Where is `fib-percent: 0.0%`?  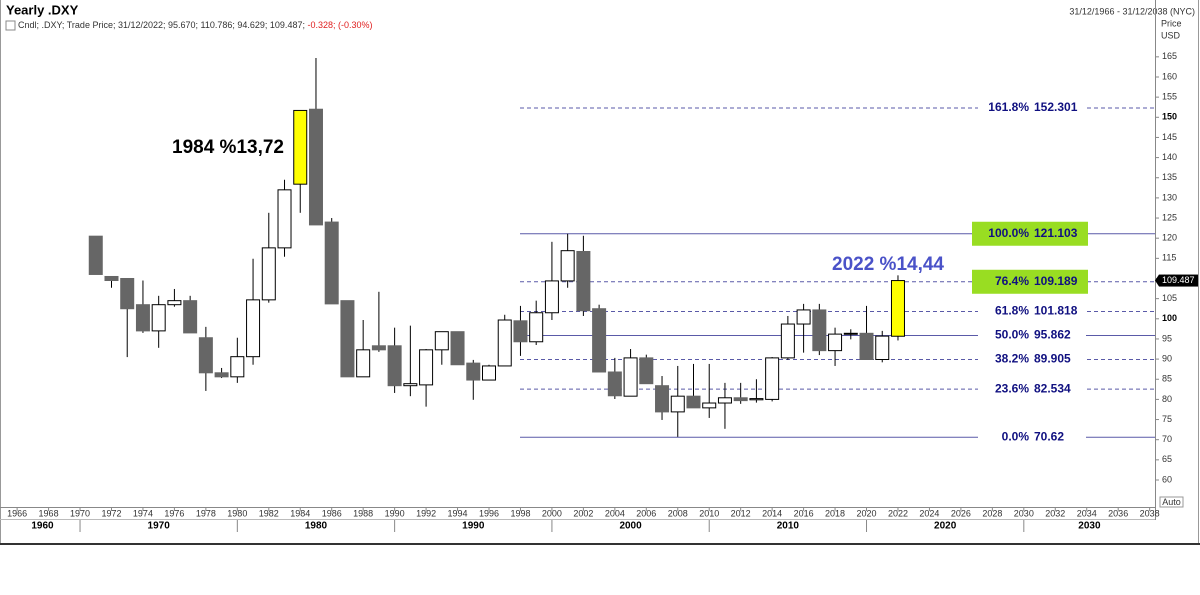
fib-percent: 0.0% is located at coordinates (1016, 436).